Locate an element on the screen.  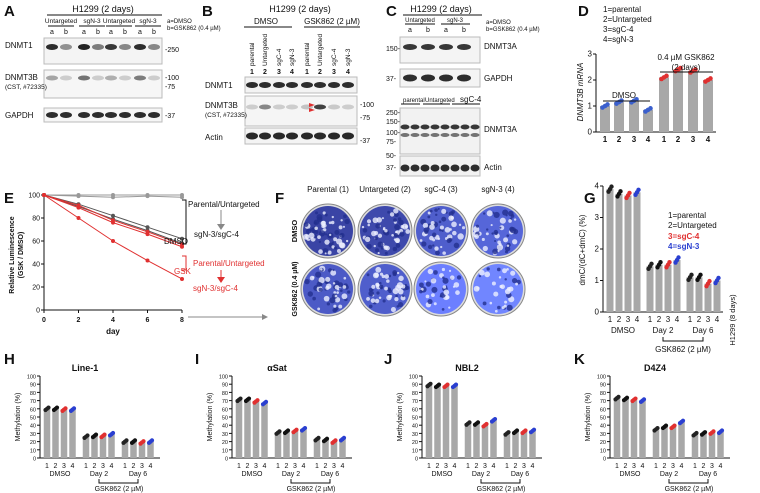
panel-d-data-dot is located at coordinates (650, 108).